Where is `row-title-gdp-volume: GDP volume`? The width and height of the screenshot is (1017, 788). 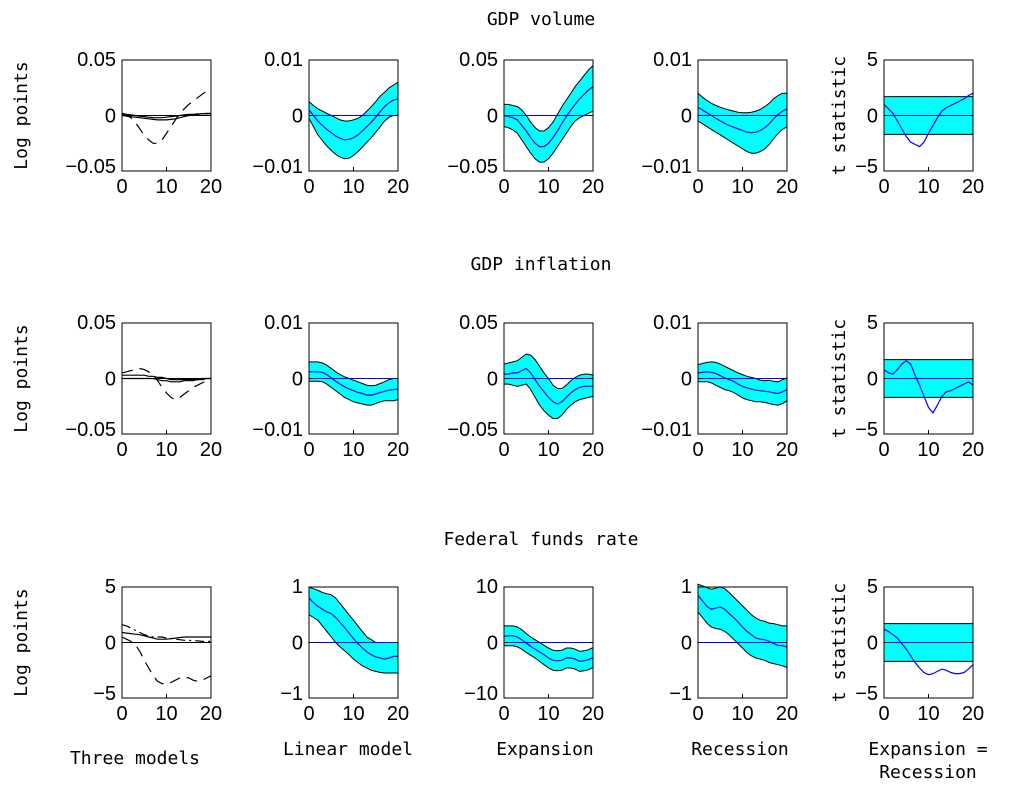 row-title-gdp-volume: GDP volume is located at coordinates (541, 19).